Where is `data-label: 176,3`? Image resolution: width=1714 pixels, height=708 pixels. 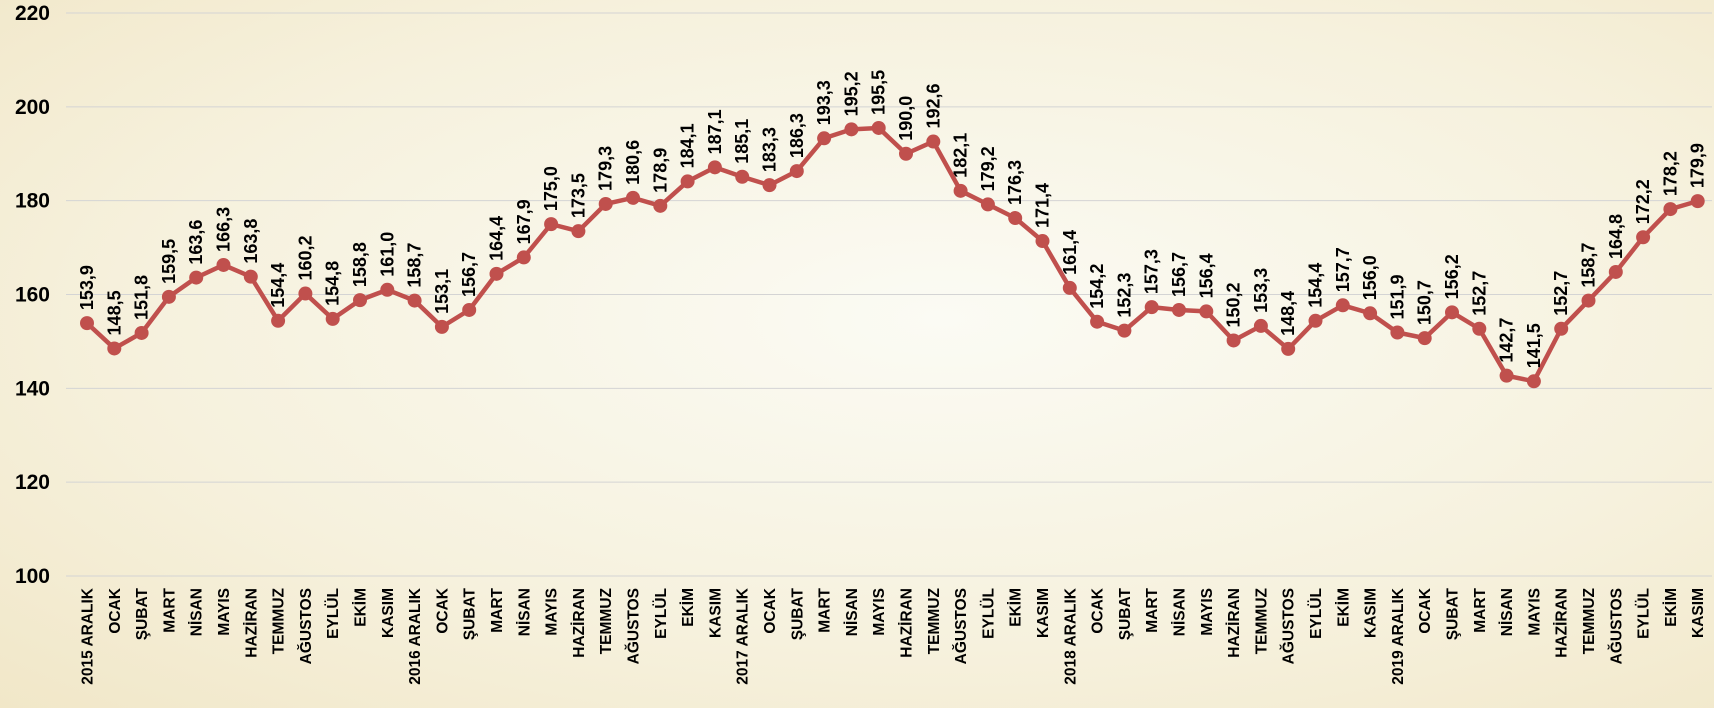
data-label: 176,3 is located at coordinates (1015, 182).